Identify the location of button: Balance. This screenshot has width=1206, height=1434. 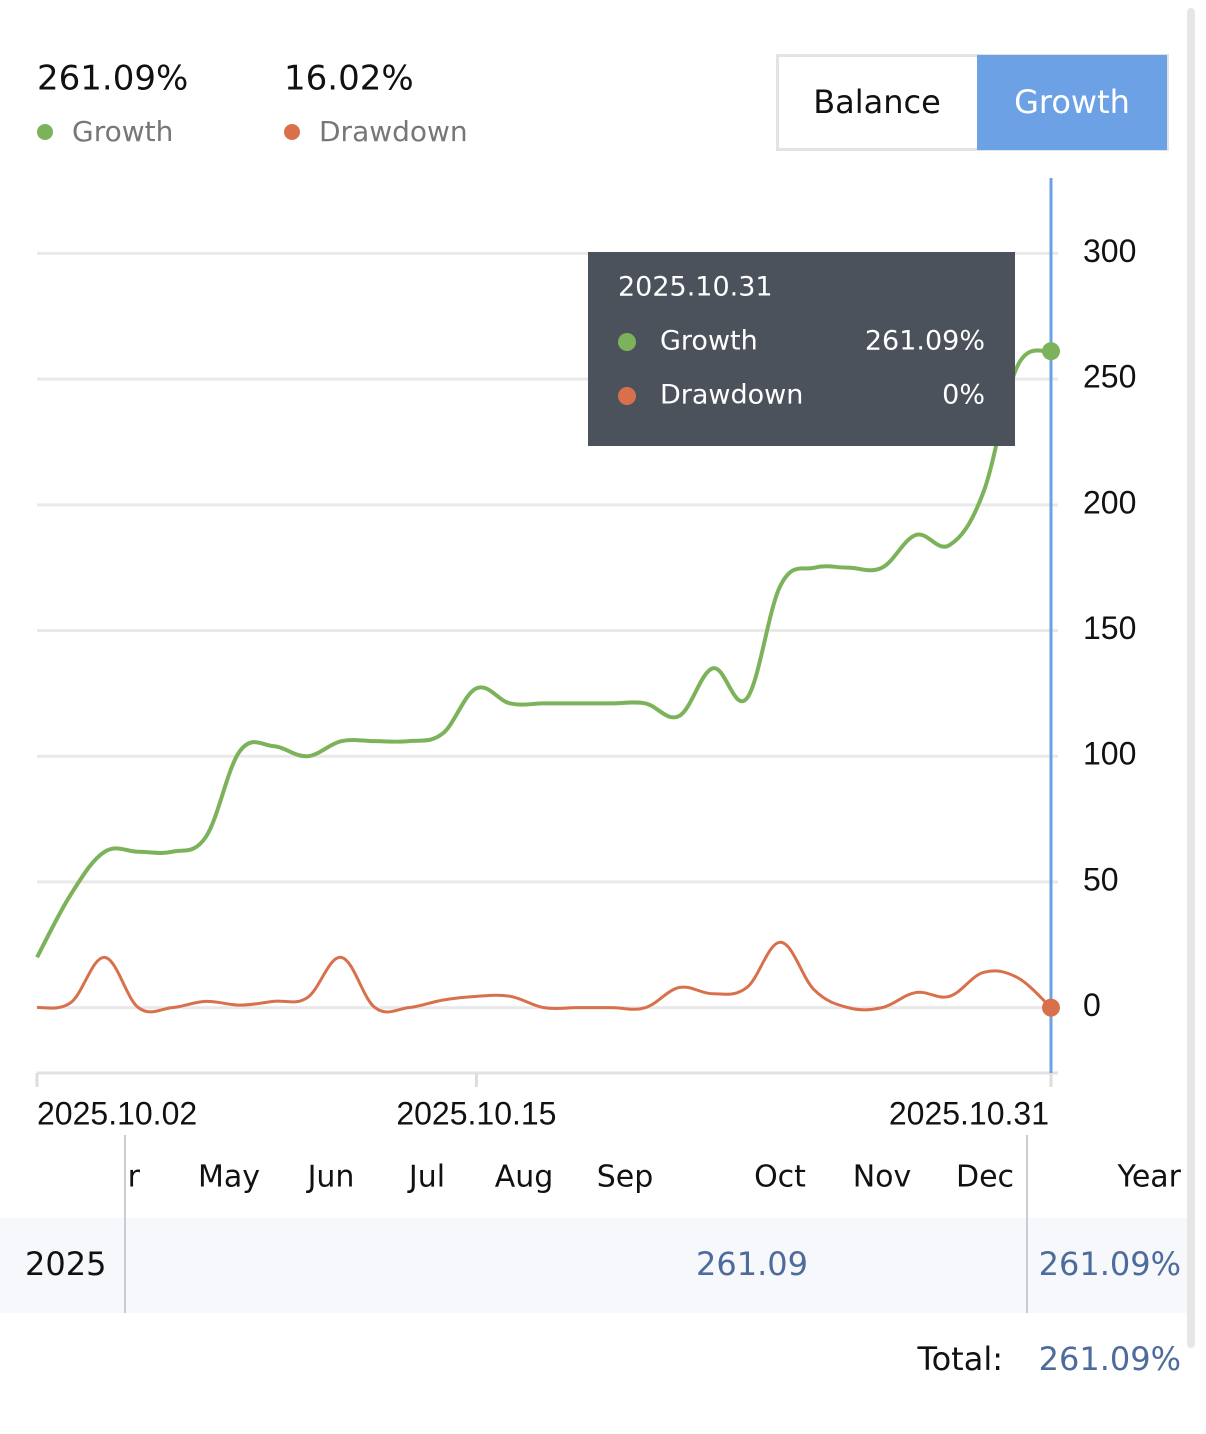
(877, 102).